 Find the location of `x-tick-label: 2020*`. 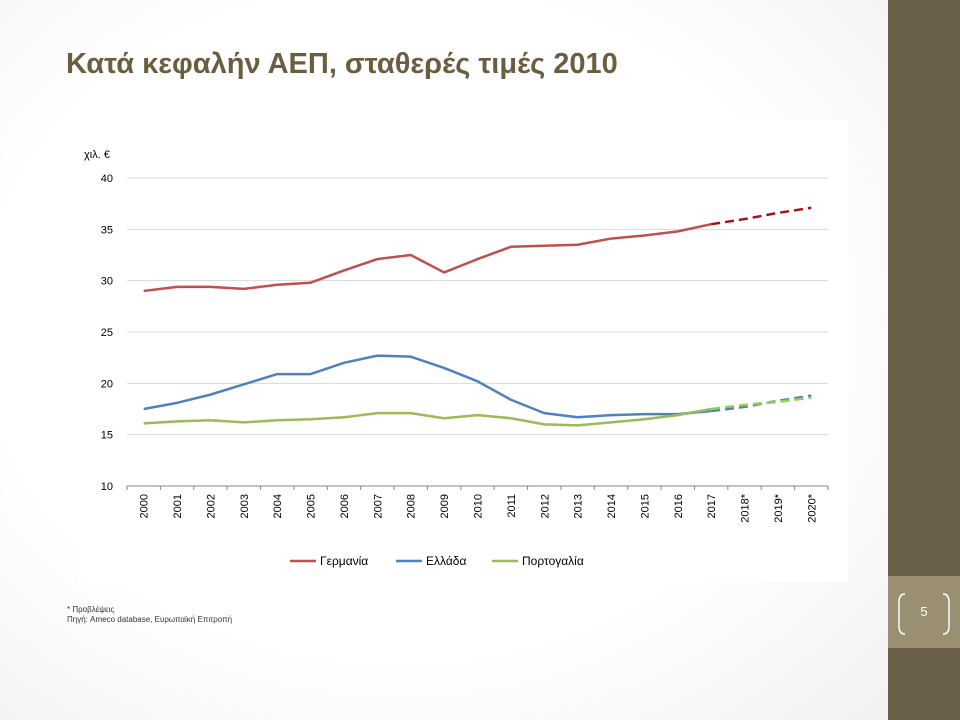

x-tick-label: 2020* is located at coordinates (812, 507).